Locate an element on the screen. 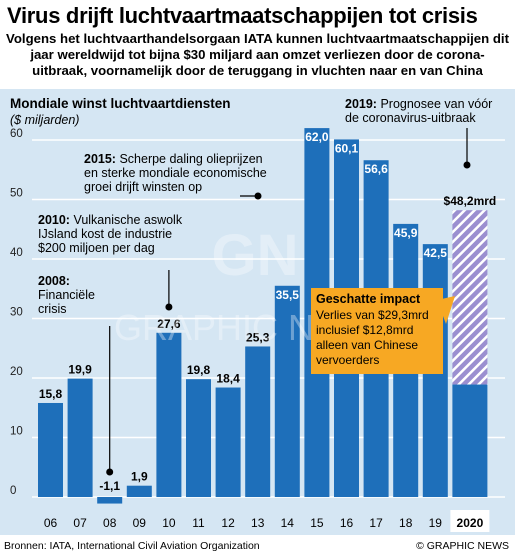  data-label: 18,4 is located at coordinates (228, 379).